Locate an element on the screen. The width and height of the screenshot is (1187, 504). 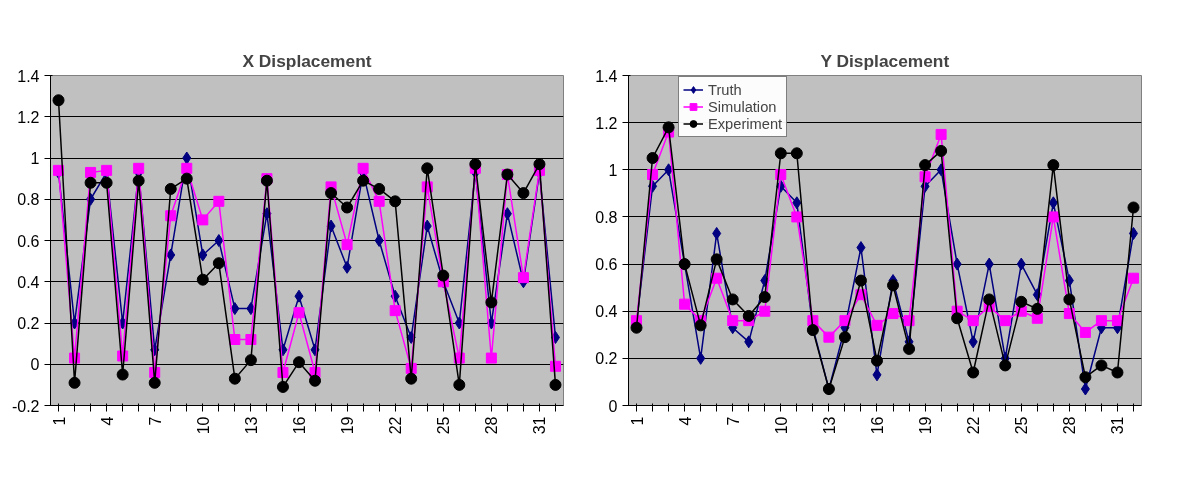
legend-label: Experiment is located at coordinates (745, 123).